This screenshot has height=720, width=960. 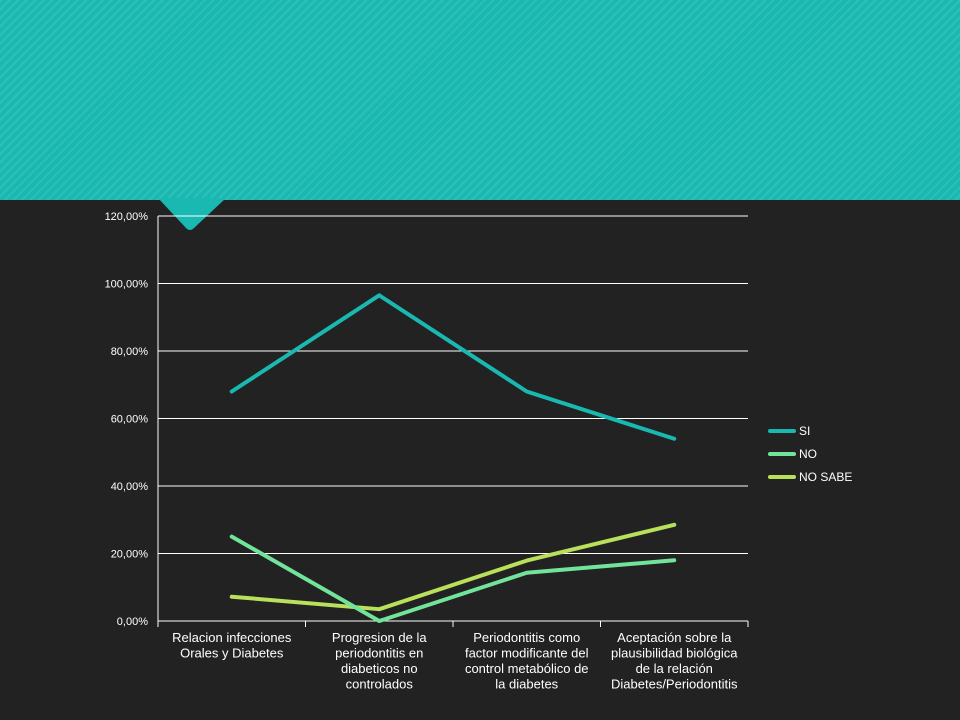 I want to click on y-tick-label: 20,00%, so click(x=130, y=555).